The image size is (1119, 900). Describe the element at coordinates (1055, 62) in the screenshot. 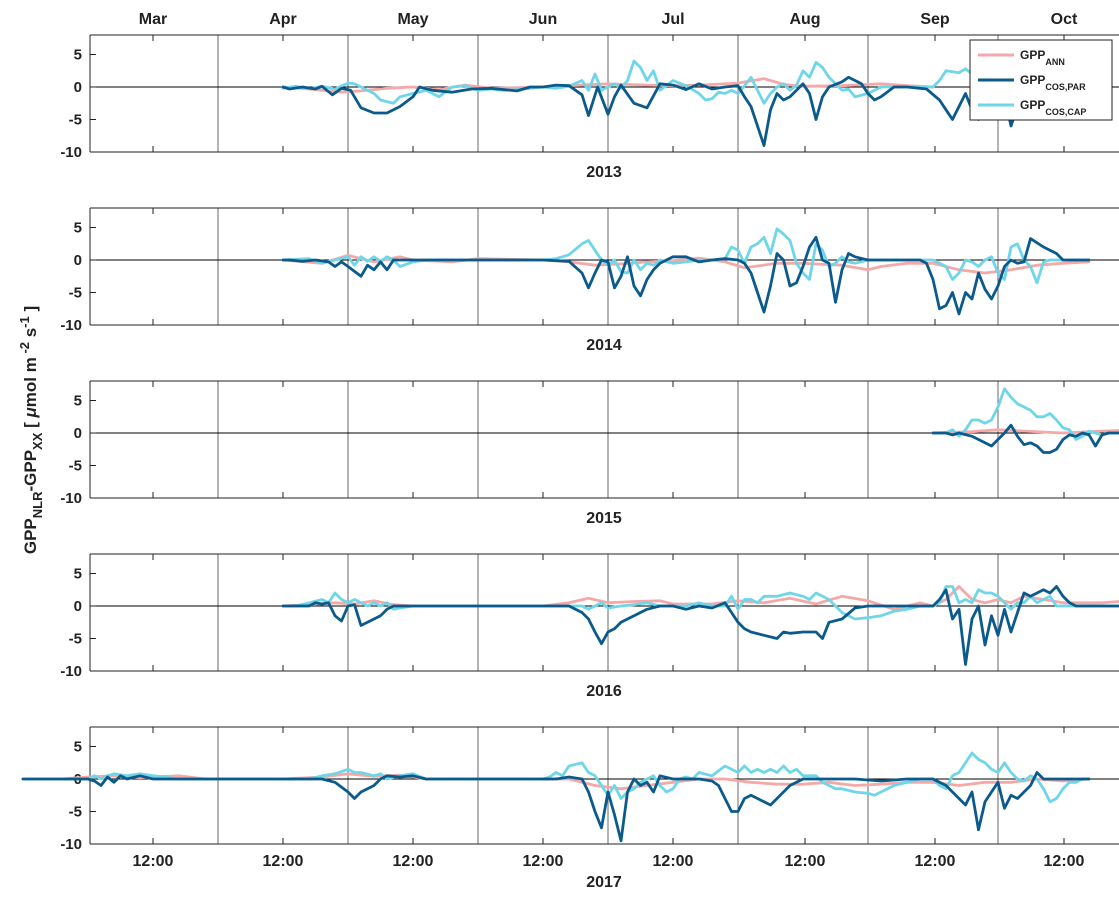

I see `legend-label-sub: ANN` at that location.